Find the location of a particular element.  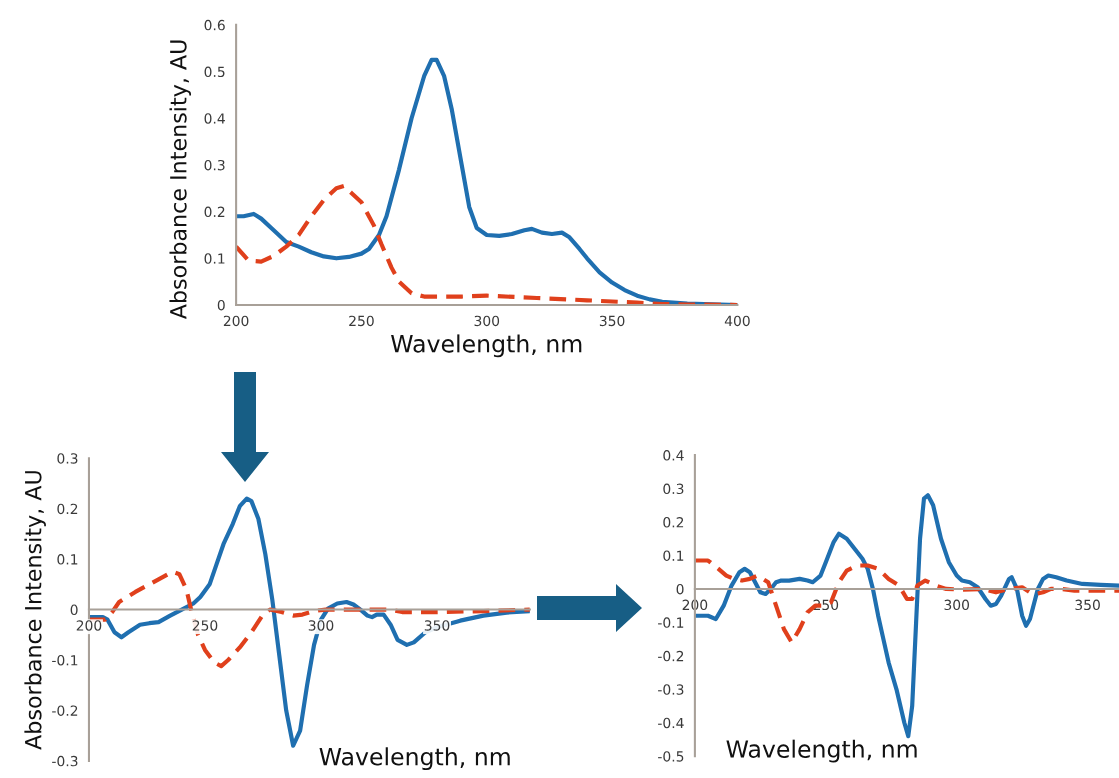

x-tick-label: 400 is located at coordinates (737, 321).